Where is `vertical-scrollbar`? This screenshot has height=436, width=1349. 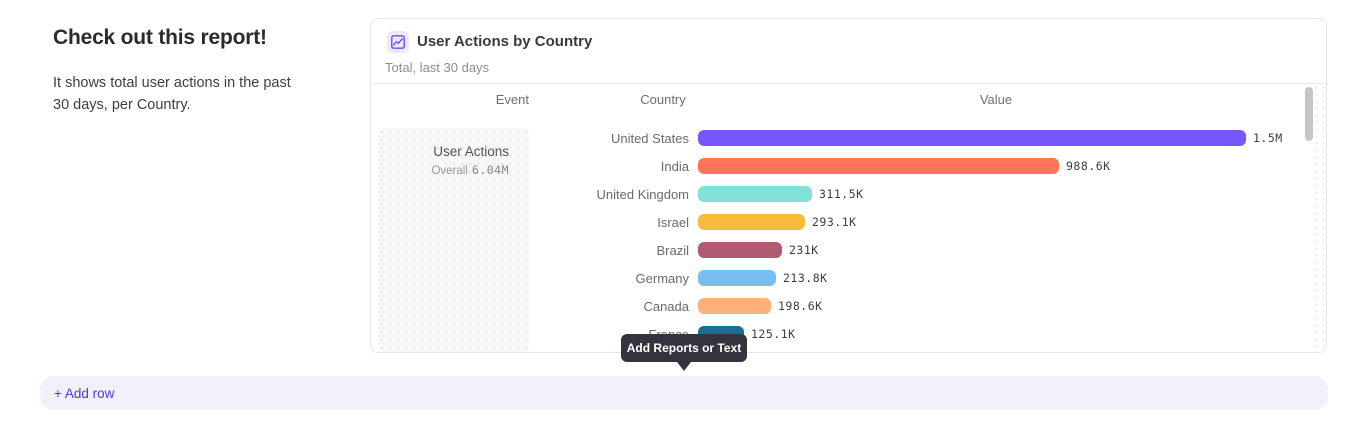 vertical-scrollbar is located at coordinates (1309, 114).